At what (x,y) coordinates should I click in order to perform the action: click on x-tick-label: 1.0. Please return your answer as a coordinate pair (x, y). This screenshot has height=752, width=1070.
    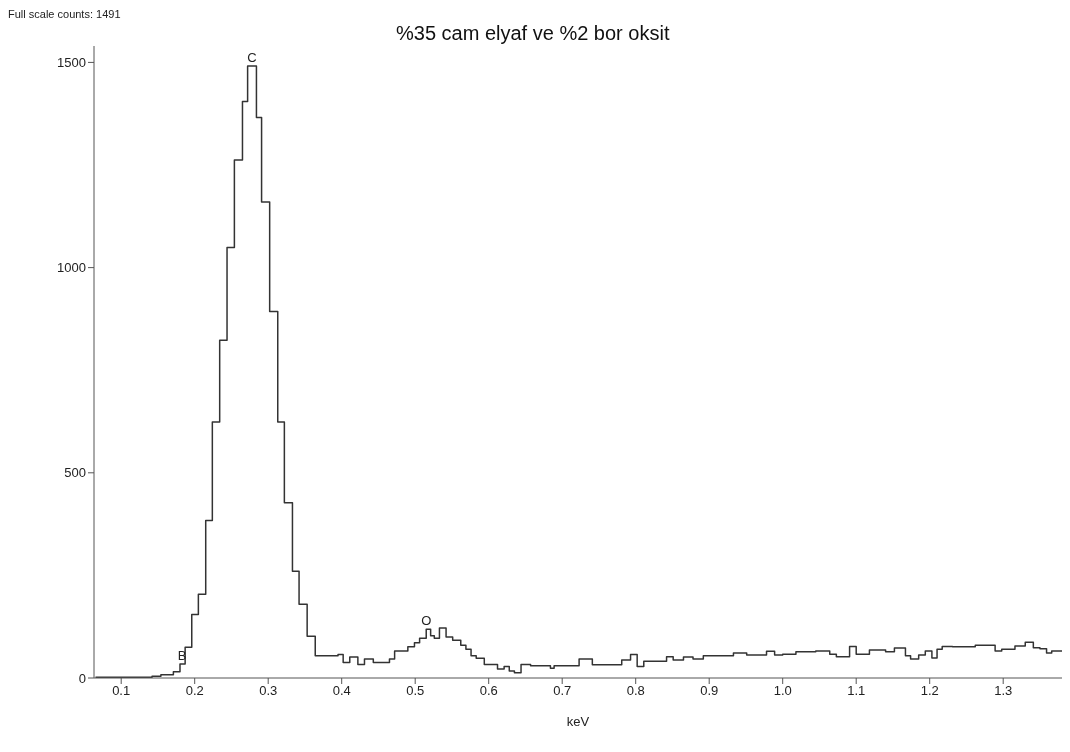
    Looking at the image, I should click on (782, 691).